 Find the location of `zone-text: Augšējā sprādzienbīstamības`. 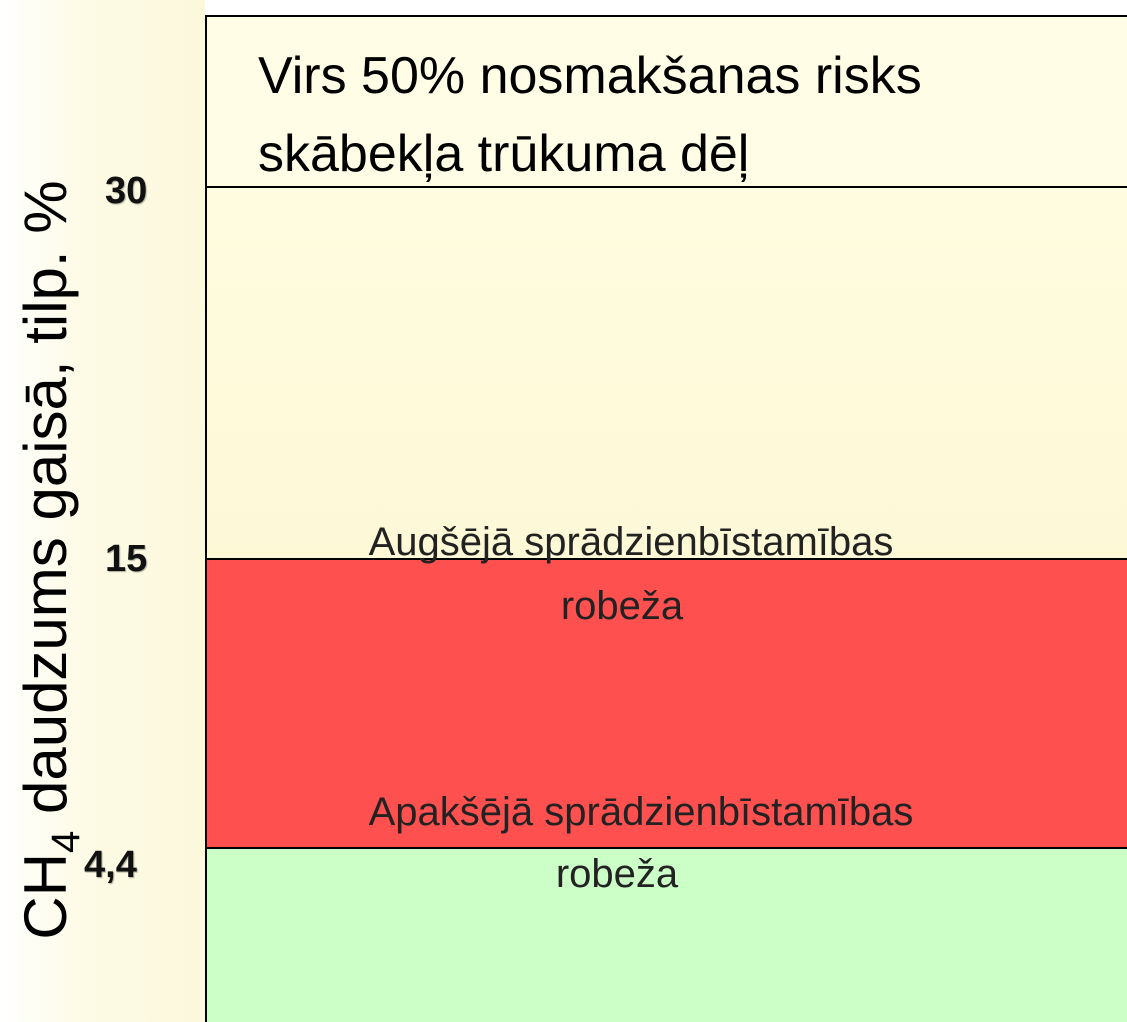

zone-text: Augšējā sprādzienbīstamības is located at coordinates (631, 542).